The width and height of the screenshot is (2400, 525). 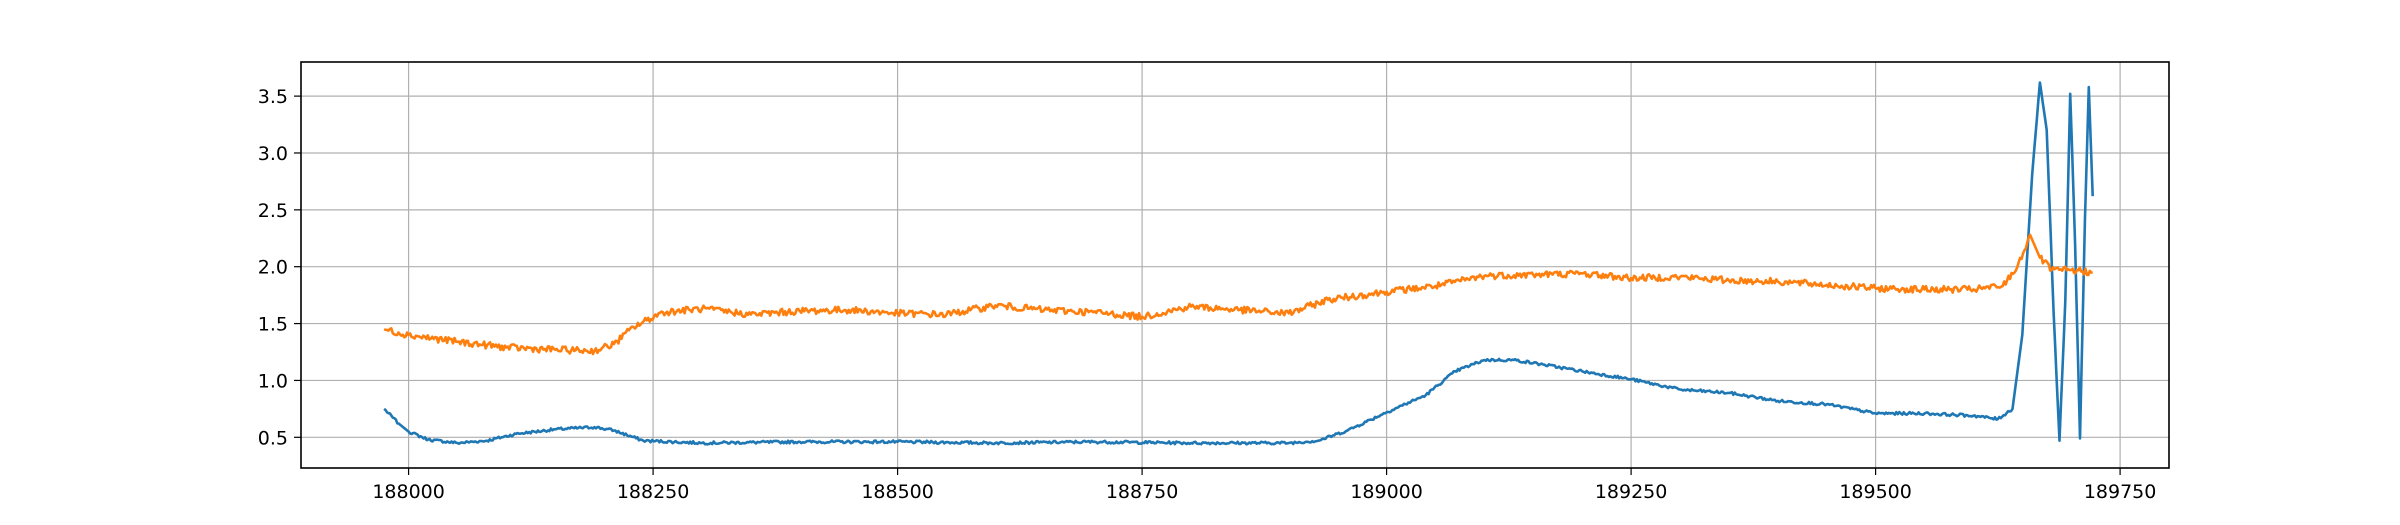 I want to click on y-tick-label: 3.5, so click(x=273, y=97).